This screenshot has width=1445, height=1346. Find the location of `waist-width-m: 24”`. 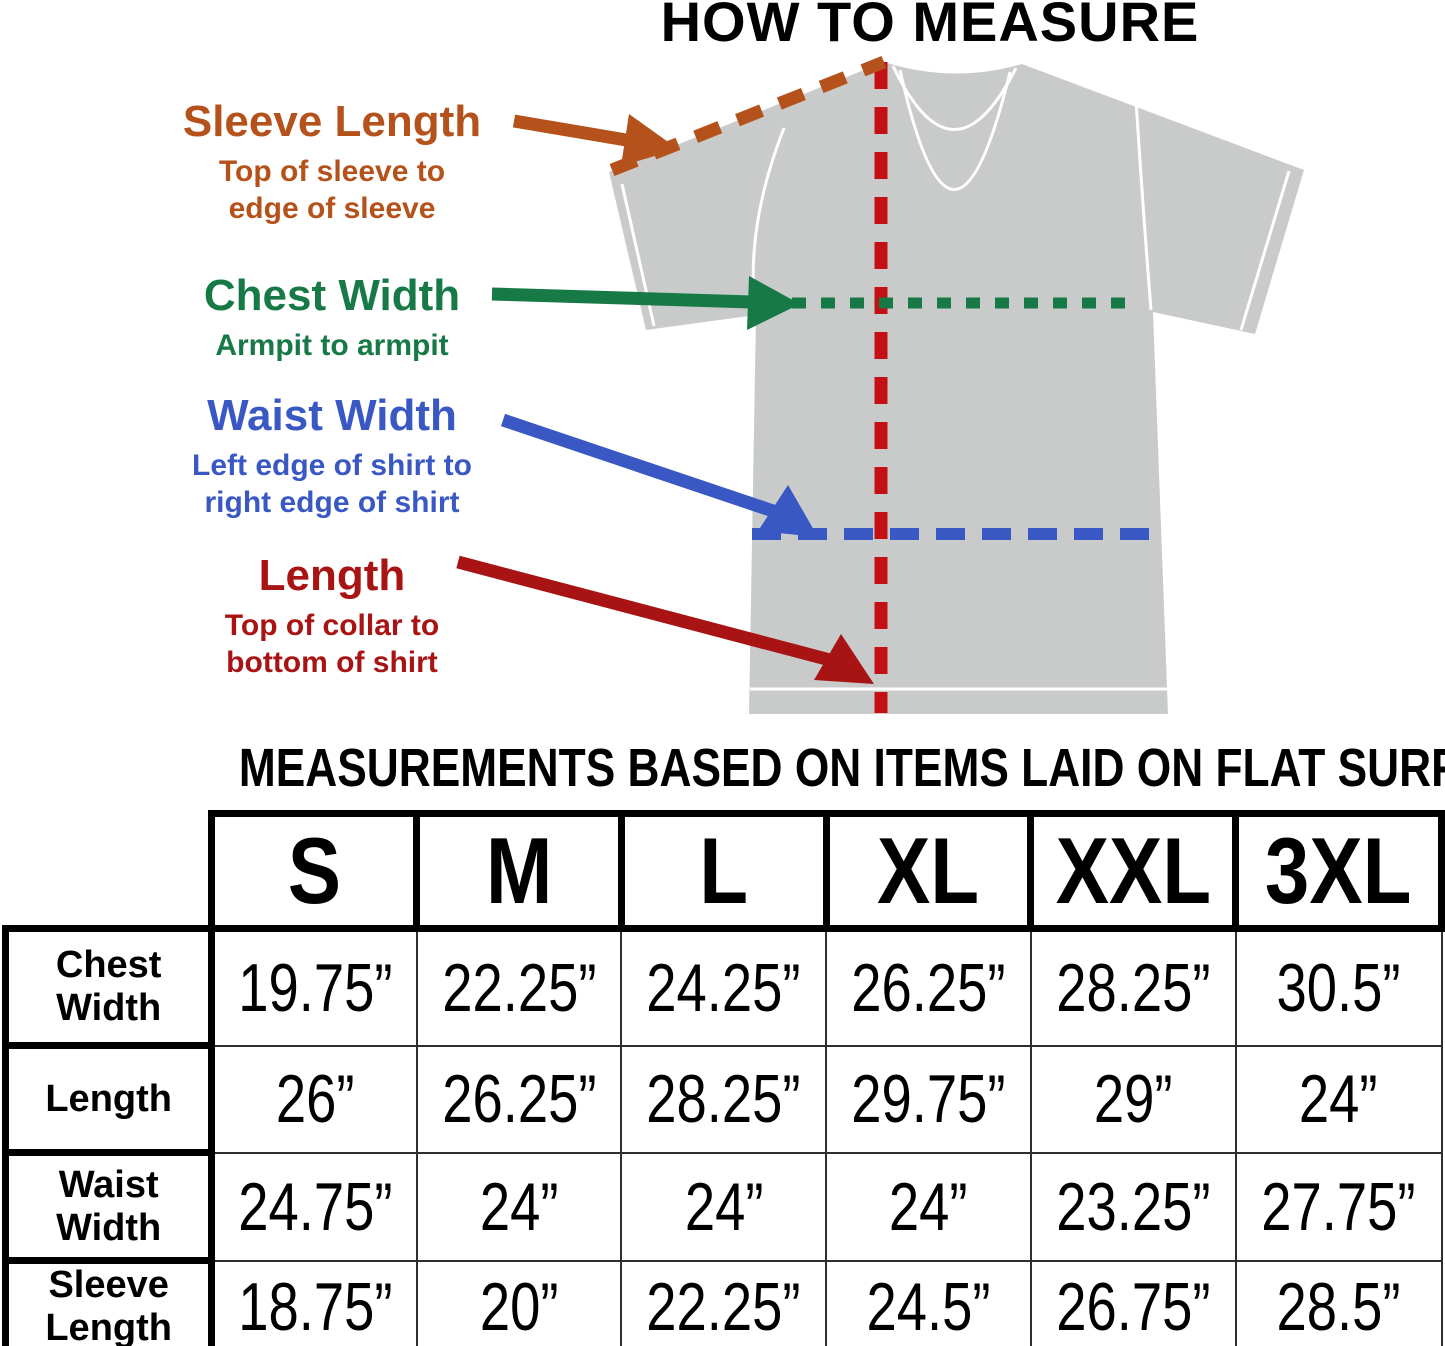

waist-width-m: 24” is located at coordinates (519, 1206).